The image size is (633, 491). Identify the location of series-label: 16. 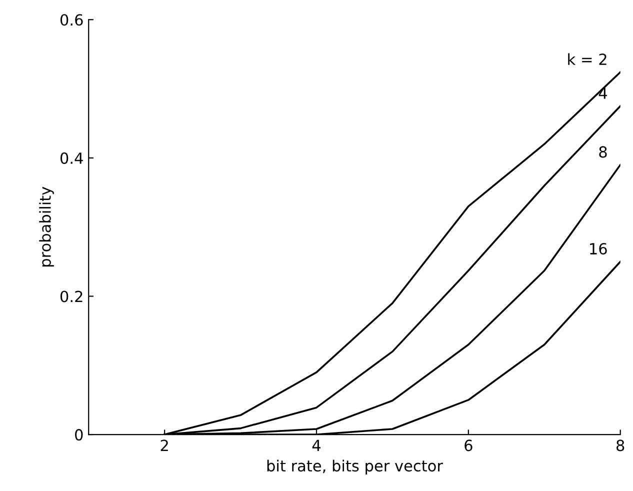
(598, 248).